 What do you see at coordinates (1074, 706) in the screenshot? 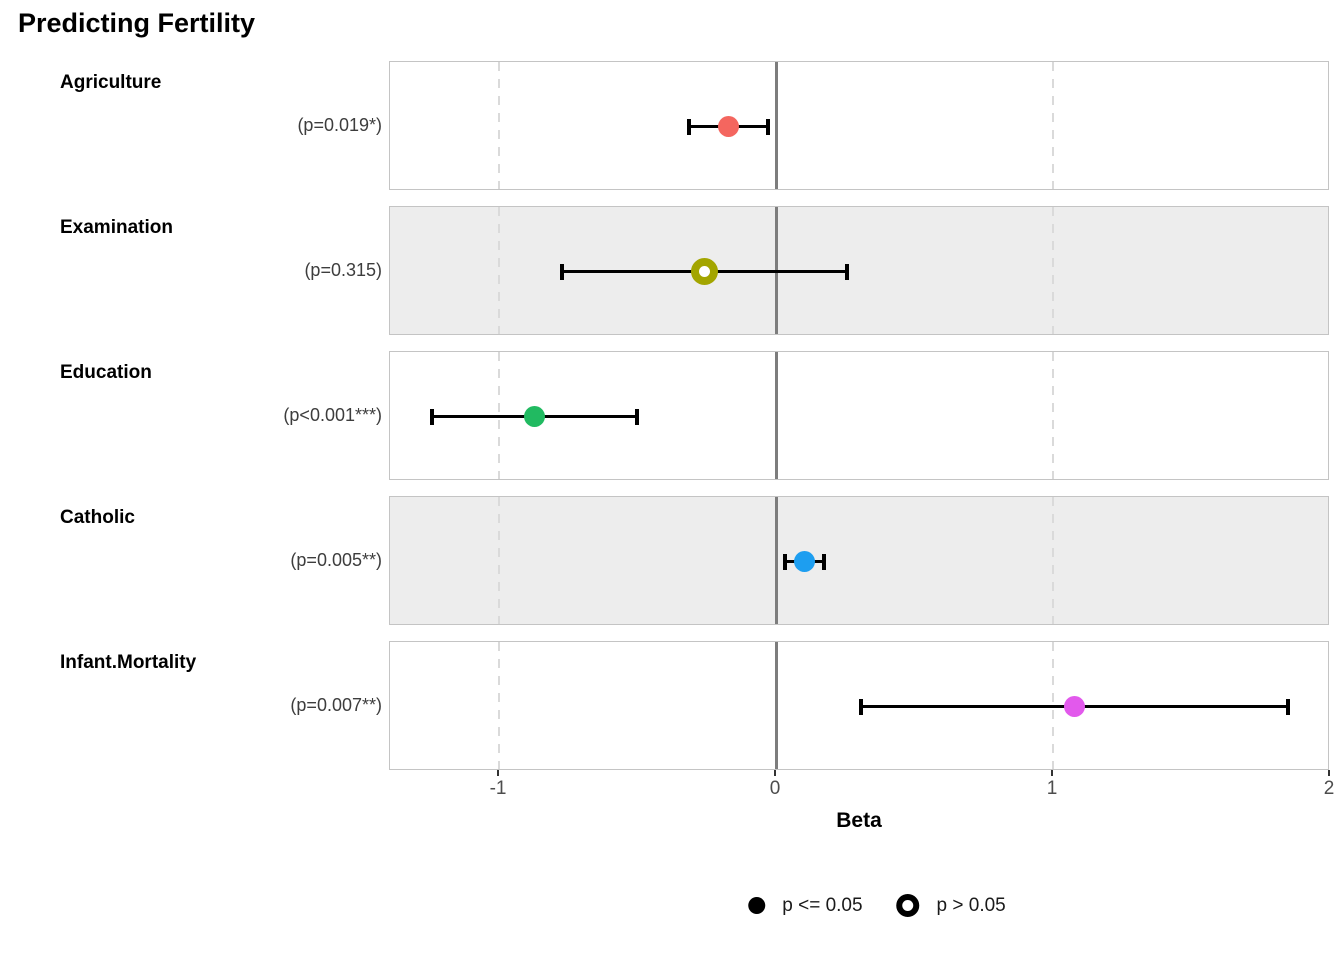
I see `estimate-point-infant-mortality` at bounding box center [1074, 706].